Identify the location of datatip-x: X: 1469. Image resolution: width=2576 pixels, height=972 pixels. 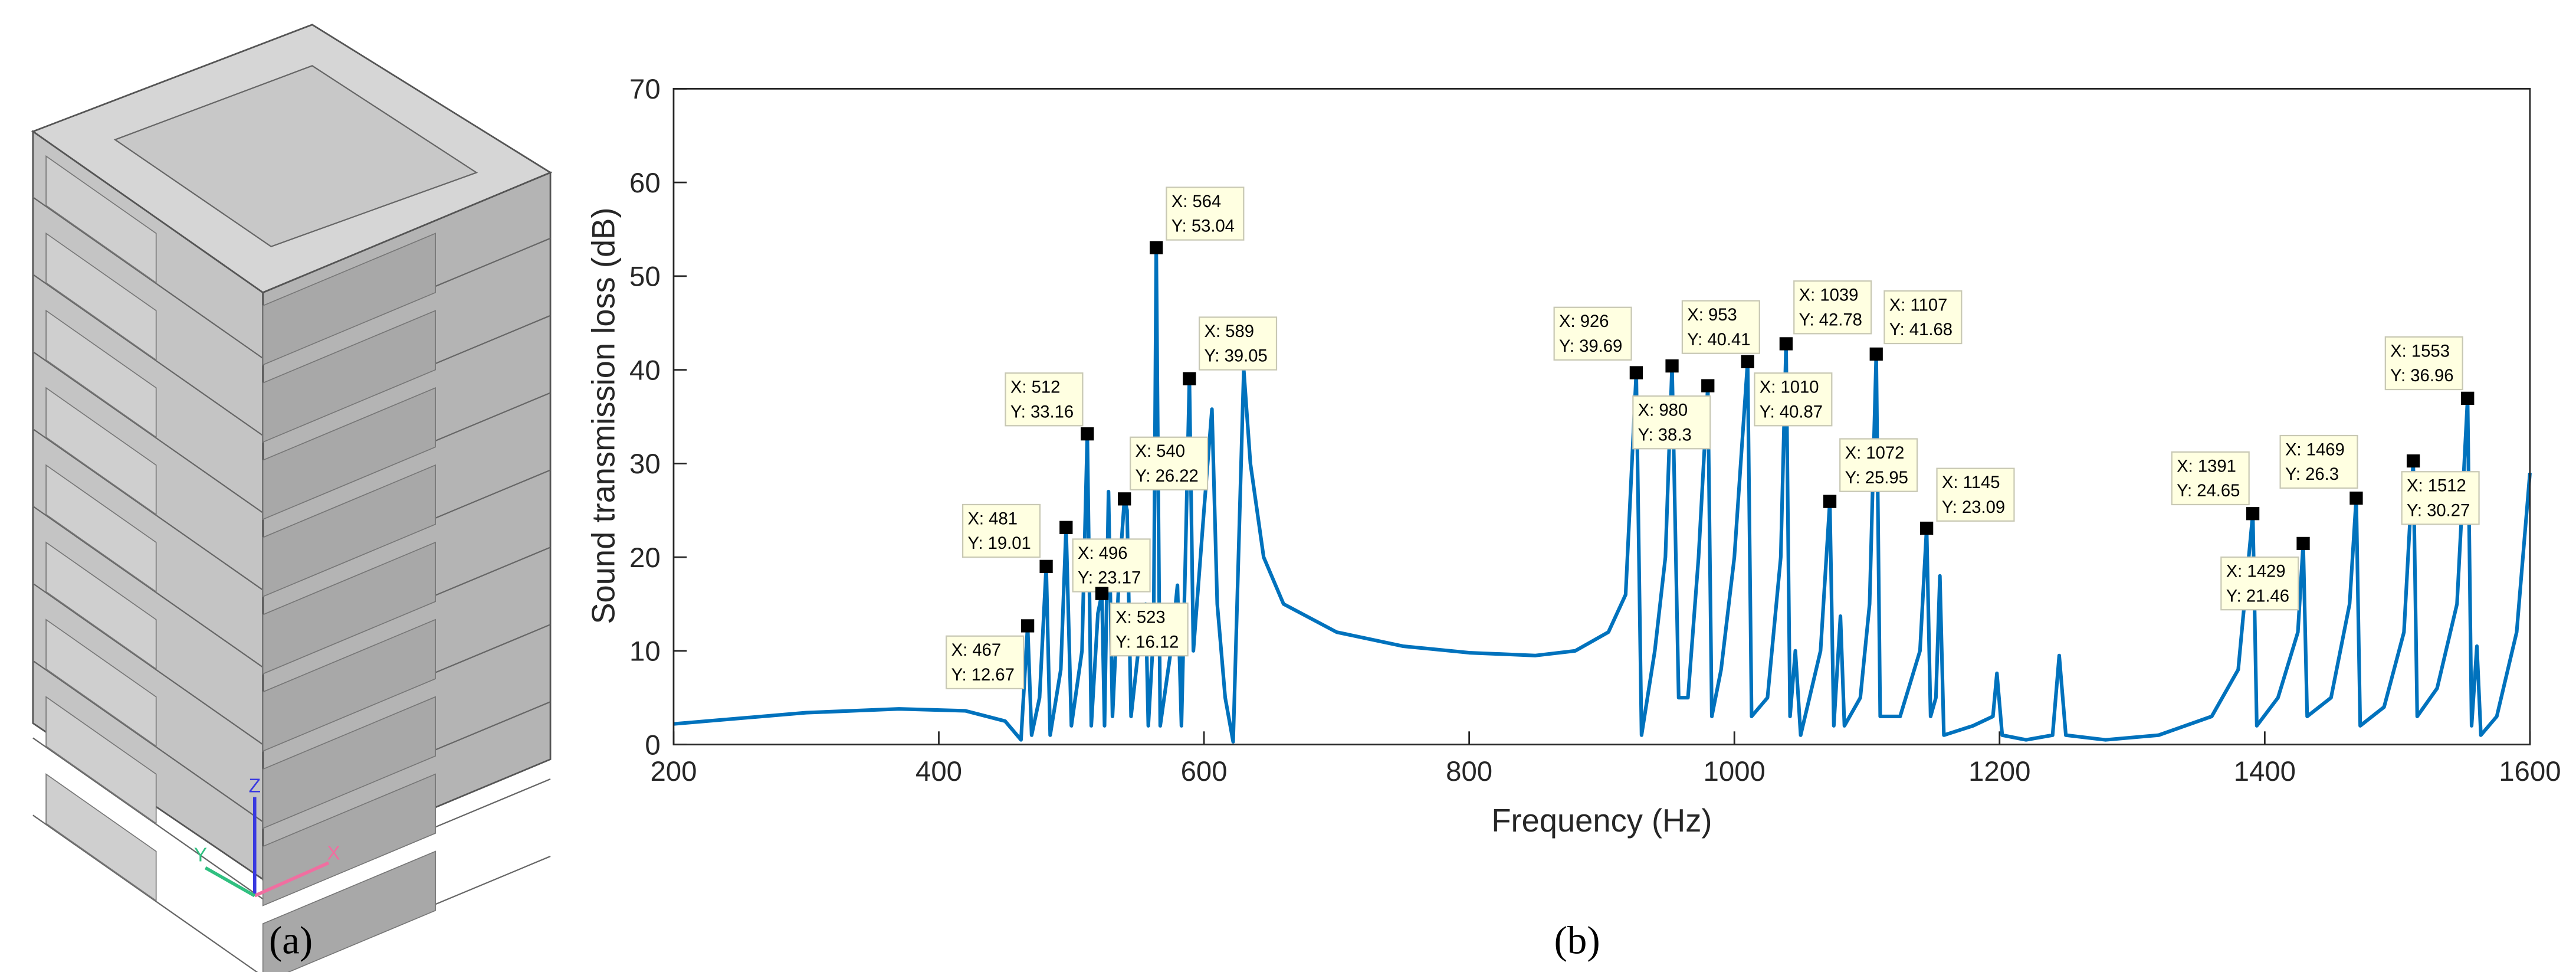
(2315, 449).